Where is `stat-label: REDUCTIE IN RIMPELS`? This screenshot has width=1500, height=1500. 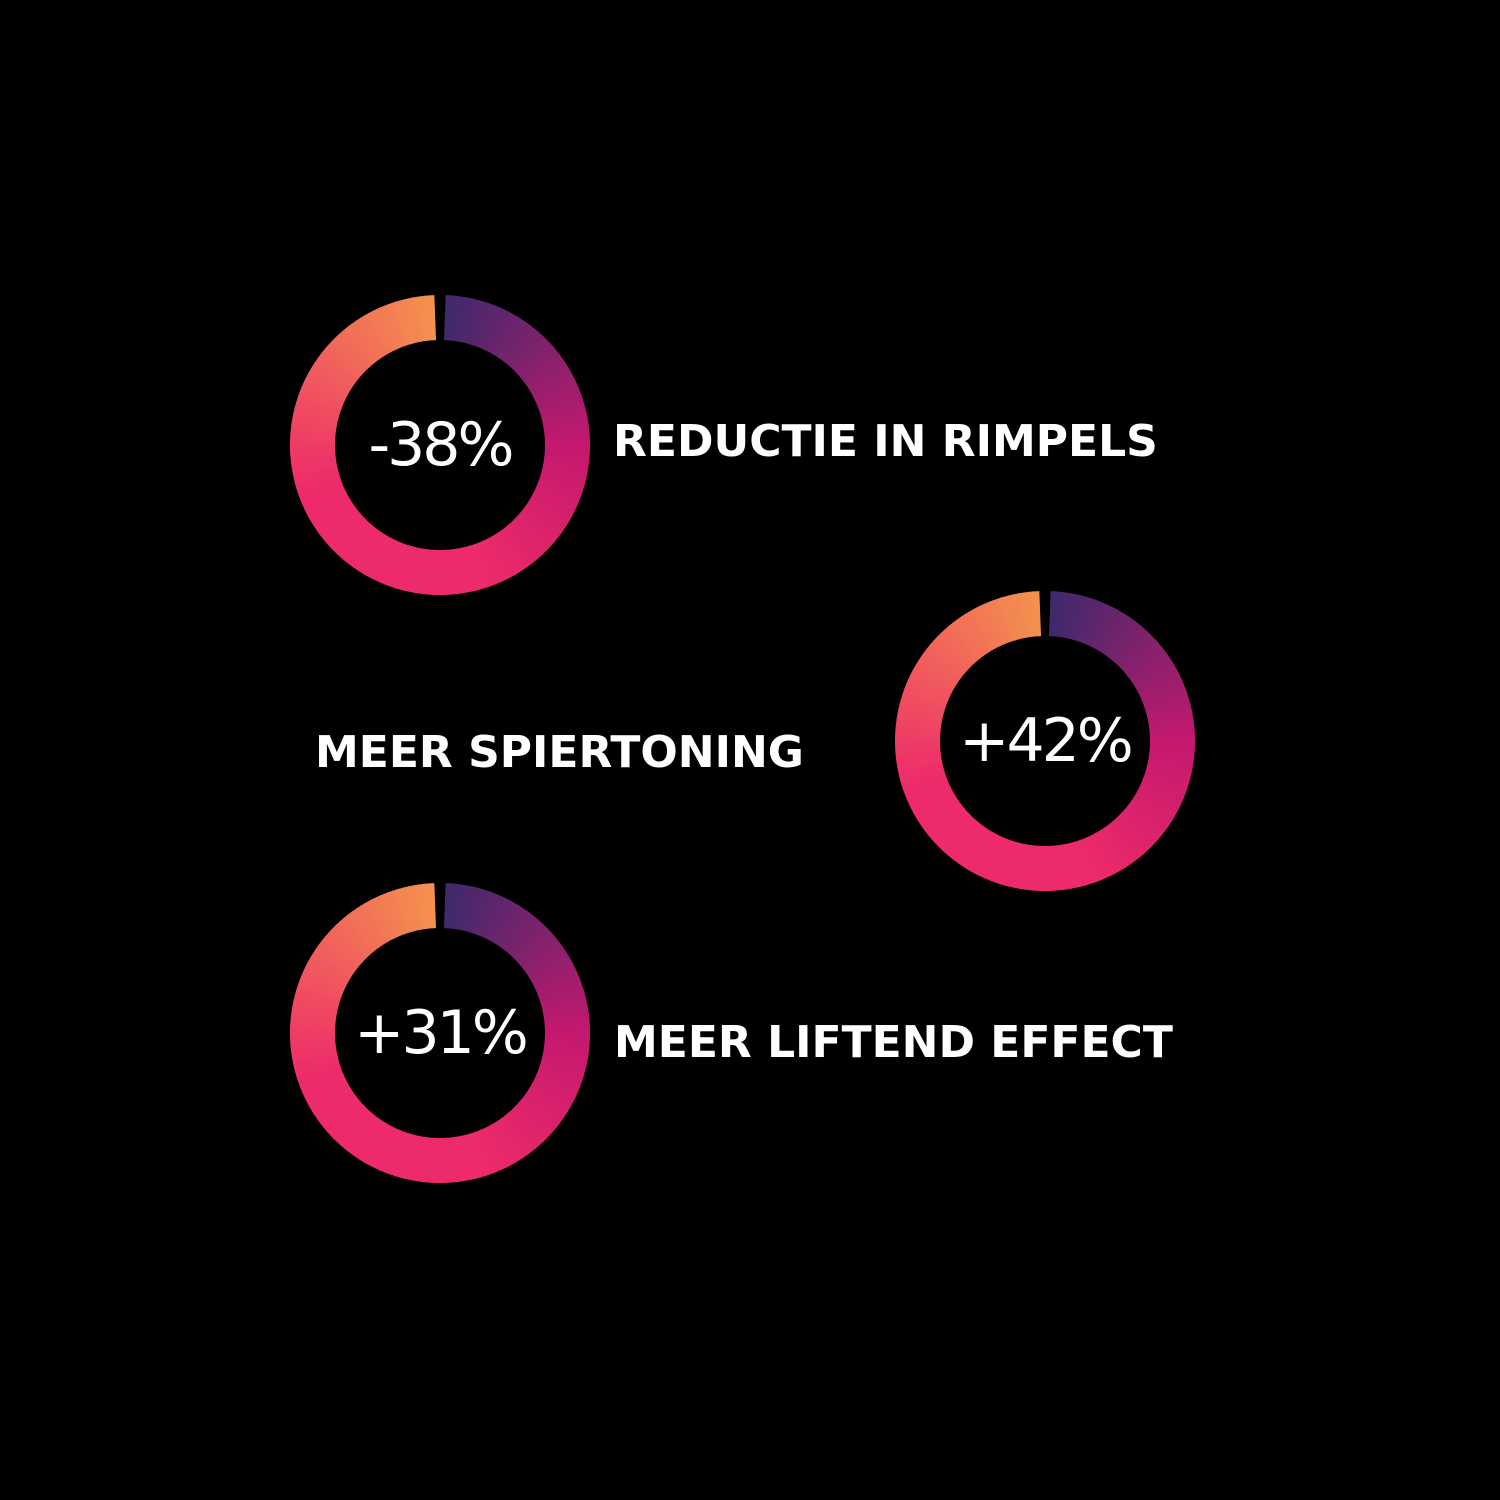 stat-label: REDUCTIE IN RIMPELS is located at coordinates (885, 441).